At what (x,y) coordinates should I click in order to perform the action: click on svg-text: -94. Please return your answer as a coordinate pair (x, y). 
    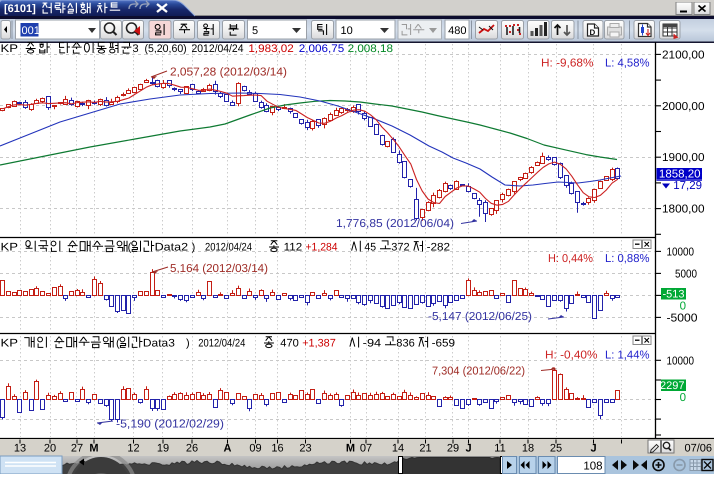
    Looking at the image, I should click on (372, 344).